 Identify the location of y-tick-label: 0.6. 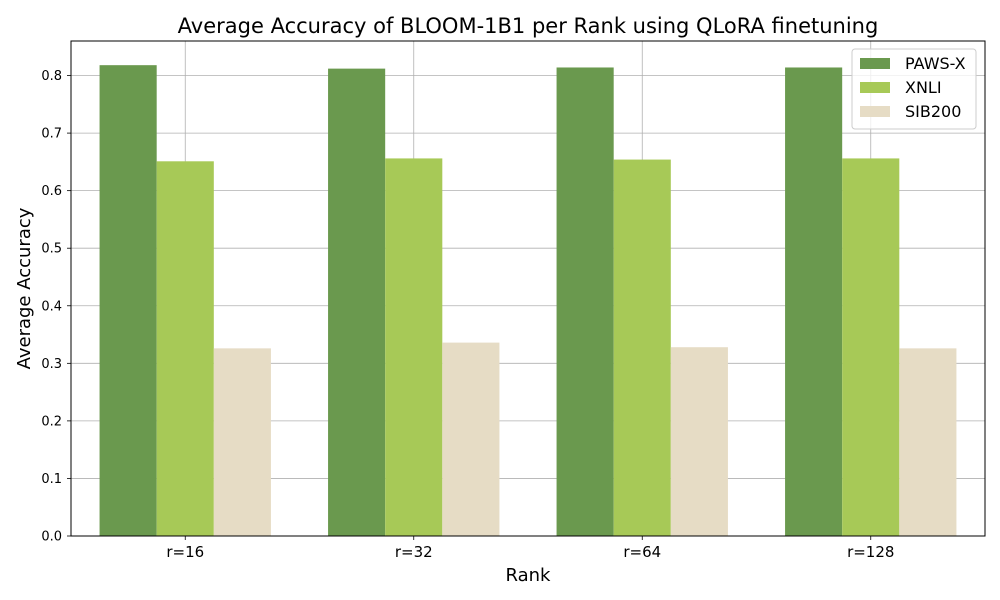
(51, 191).